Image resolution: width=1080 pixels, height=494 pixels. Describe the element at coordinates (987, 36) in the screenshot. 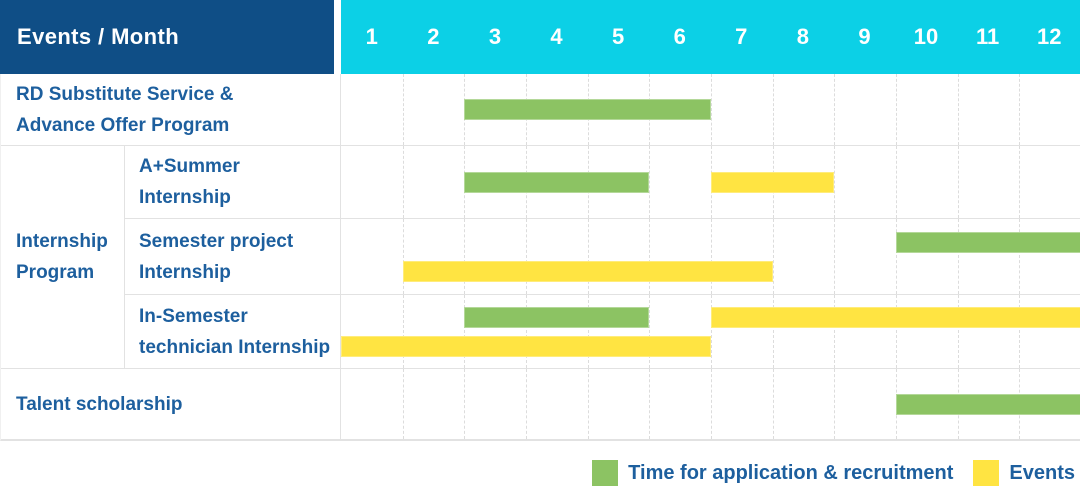

I see `month-header-11: 11` at that location.